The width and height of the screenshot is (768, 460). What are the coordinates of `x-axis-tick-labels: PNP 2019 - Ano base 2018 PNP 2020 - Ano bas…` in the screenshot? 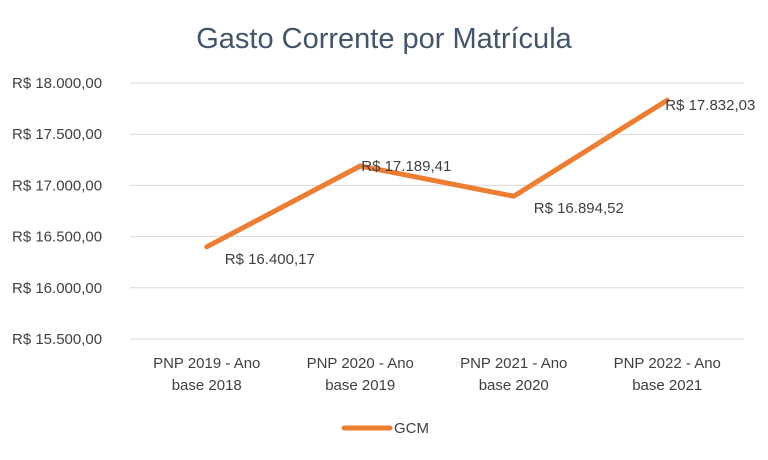 It's located at (437, 374).